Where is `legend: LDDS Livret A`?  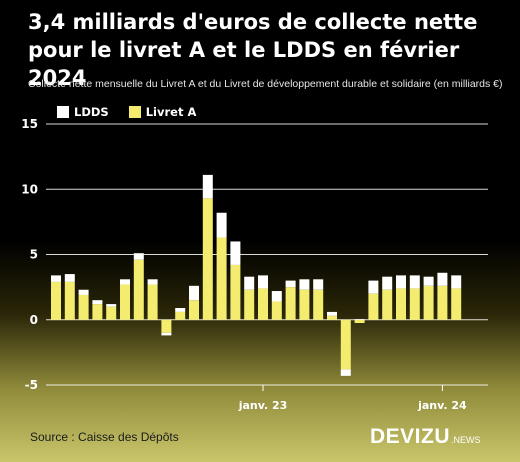
legend: LDDS Livret A is located at coordinates (136, 112).